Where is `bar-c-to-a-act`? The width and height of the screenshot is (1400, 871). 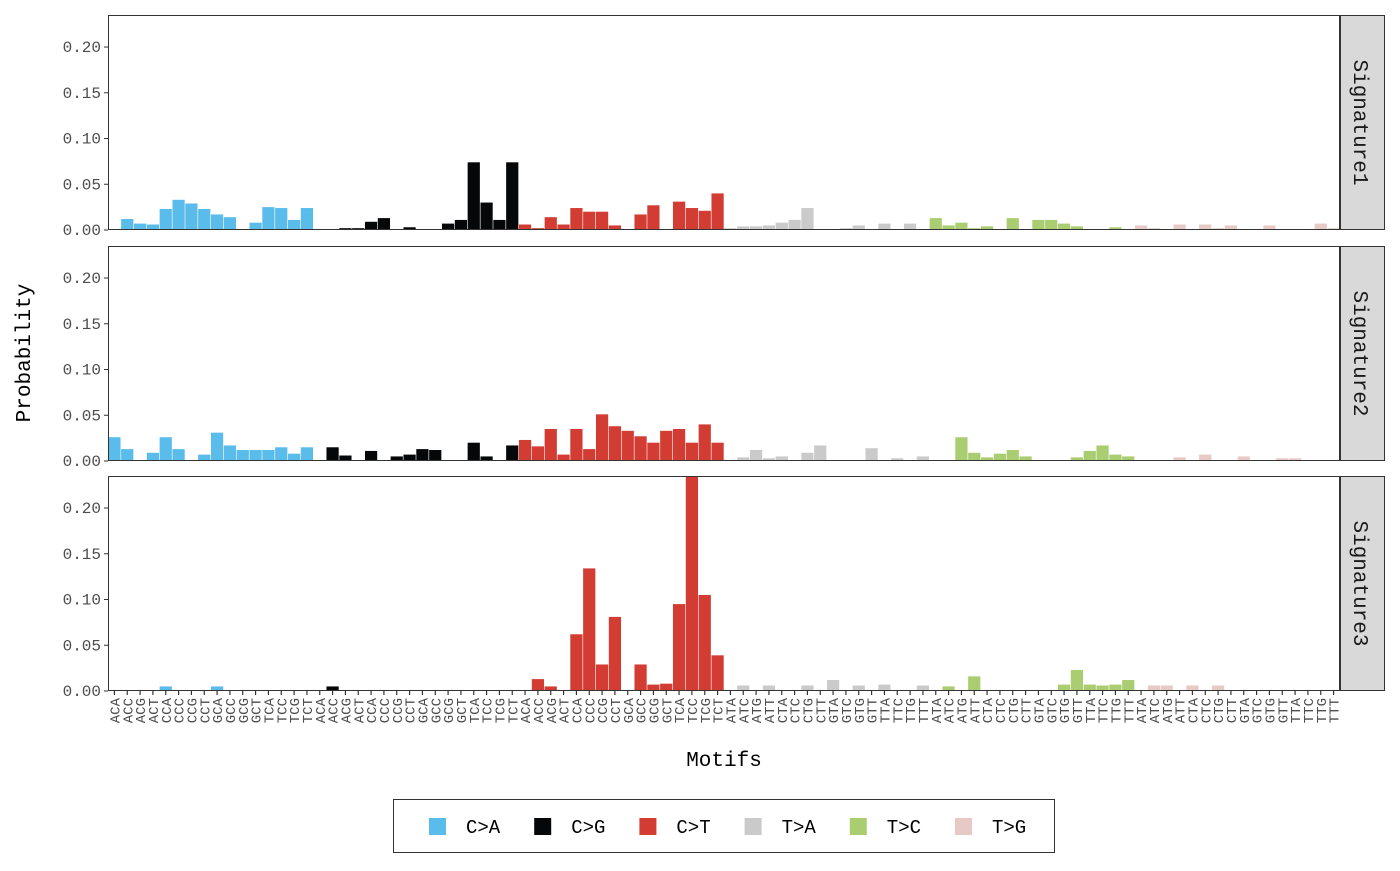
bar-c-to-a-act is located at coordinates (153, 456).